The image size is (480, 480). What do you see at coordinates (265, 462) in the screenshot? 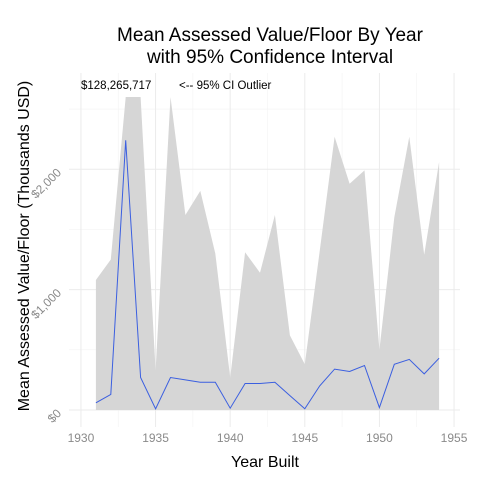
I see `x-axis-title: Year Built` at bounding box center [265, 462].